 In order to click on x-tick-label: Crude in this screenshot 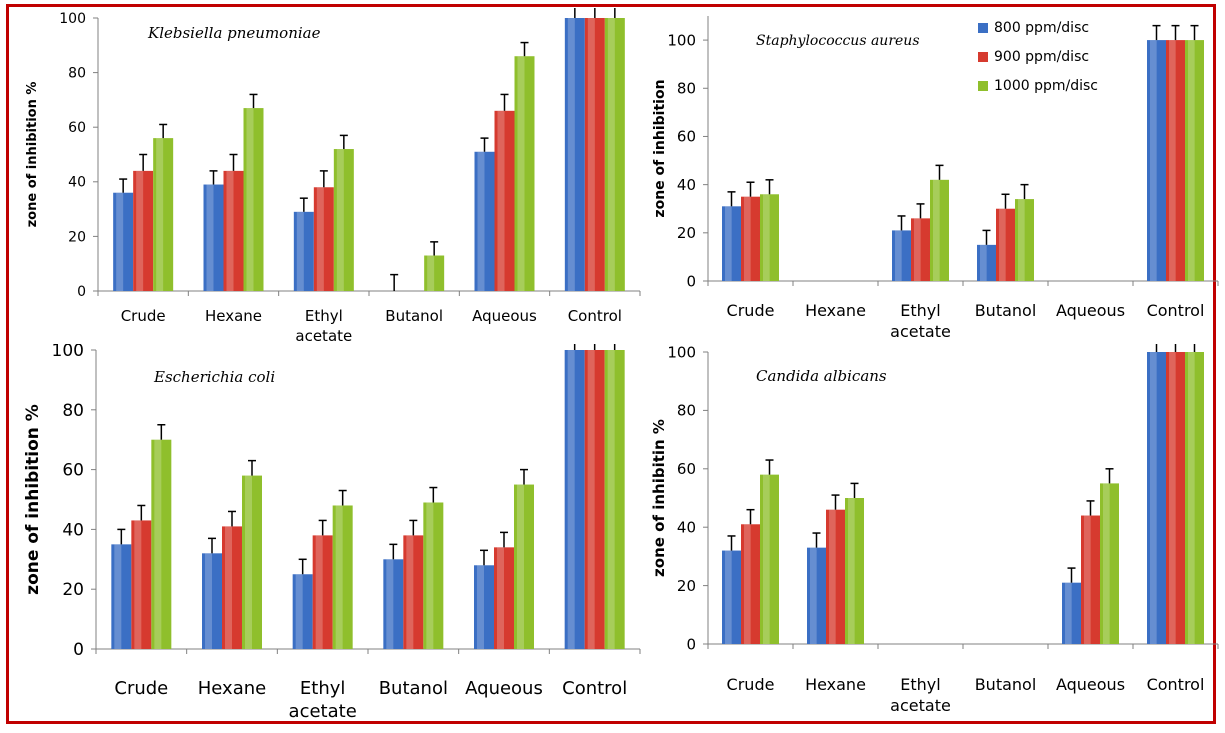, I will do `click(143, 316)`.